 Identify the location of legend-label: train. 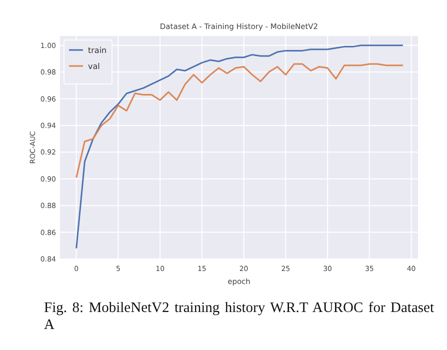
(97, 50).